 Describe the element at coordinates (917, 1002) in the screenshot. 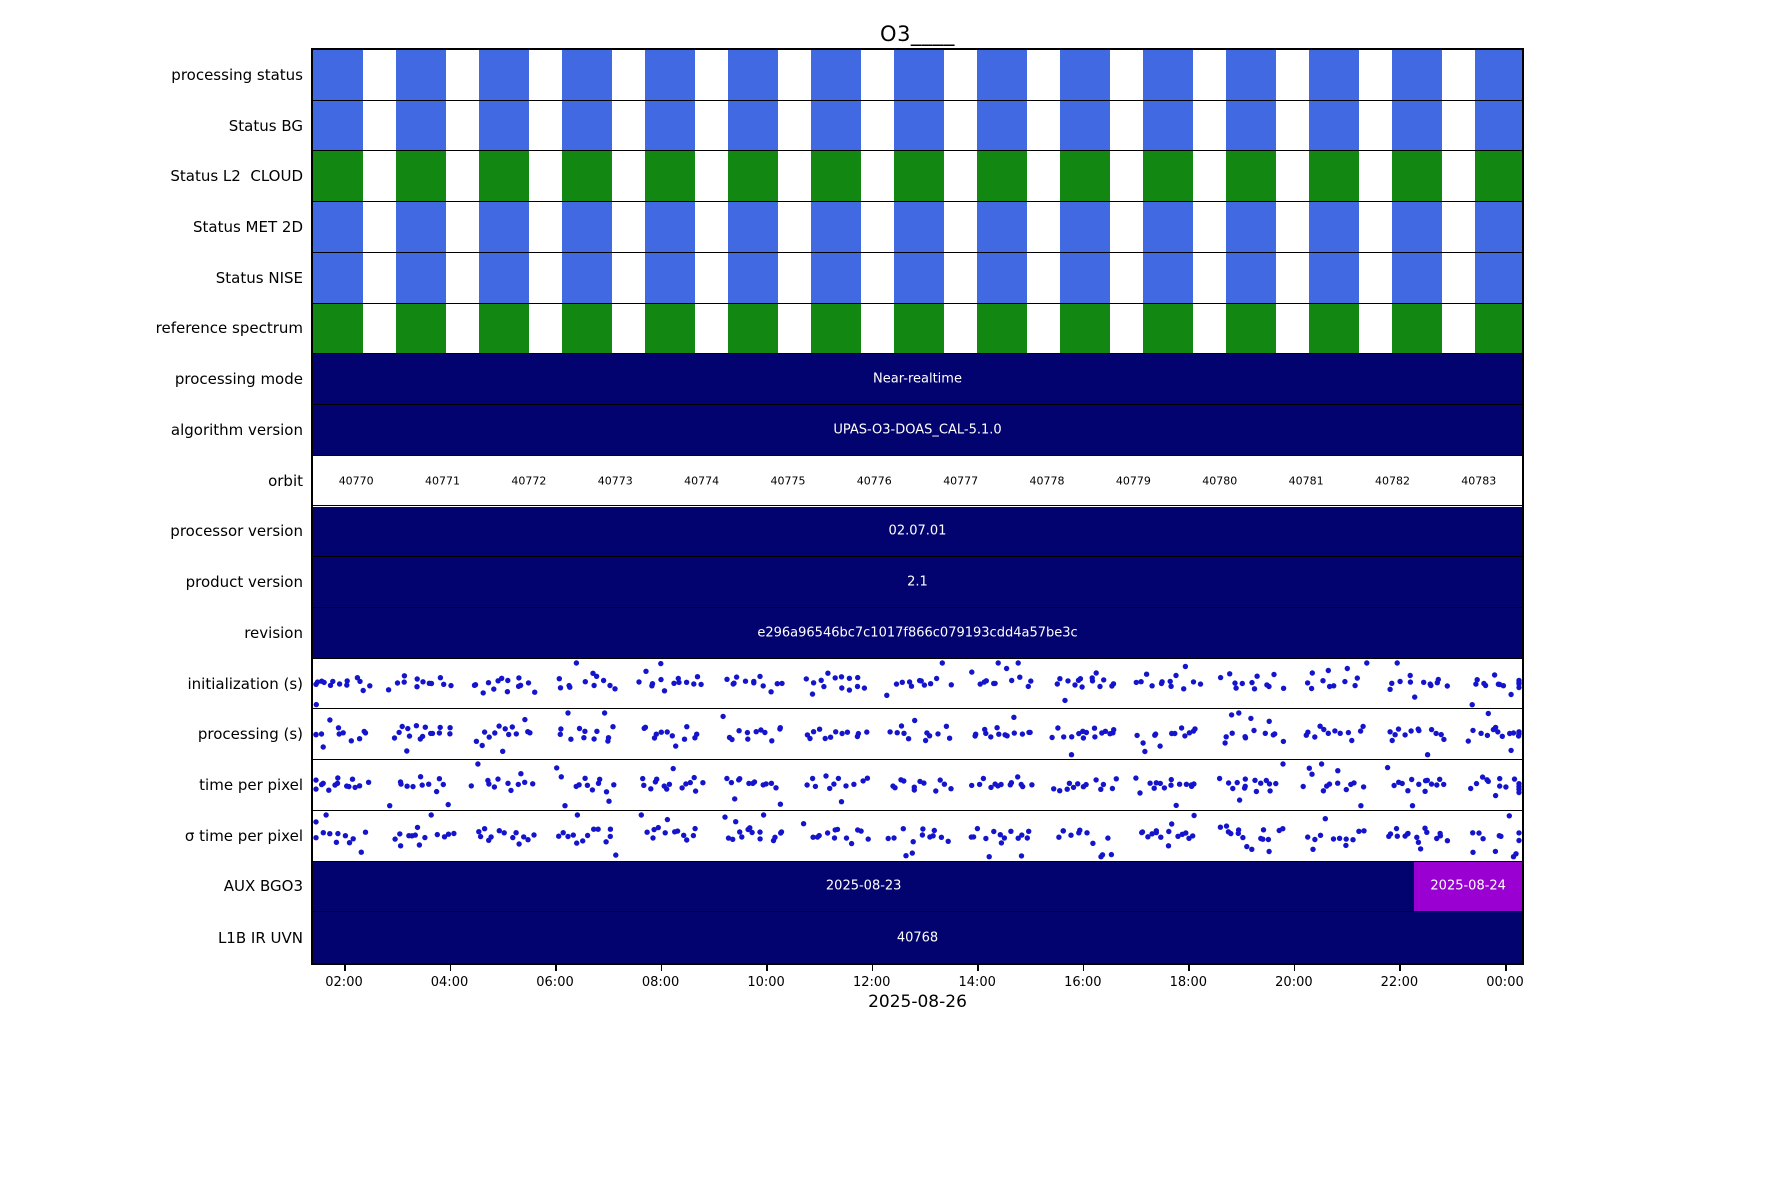

I see `x-axis-label: 2025-08-26` at that location.